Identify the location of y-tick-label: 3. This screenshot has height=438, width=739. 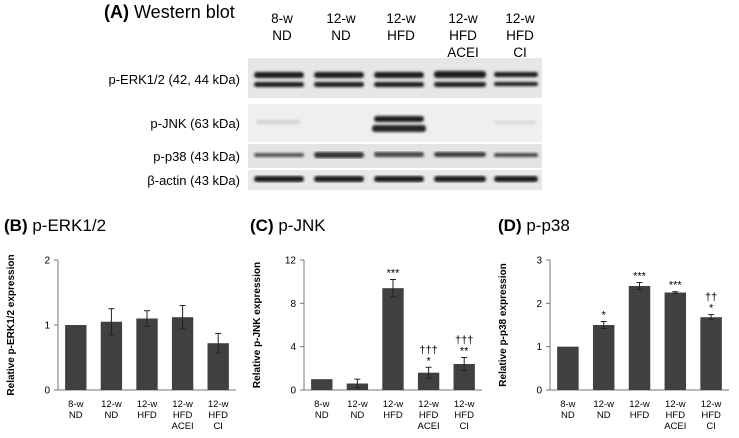
(539, 261).